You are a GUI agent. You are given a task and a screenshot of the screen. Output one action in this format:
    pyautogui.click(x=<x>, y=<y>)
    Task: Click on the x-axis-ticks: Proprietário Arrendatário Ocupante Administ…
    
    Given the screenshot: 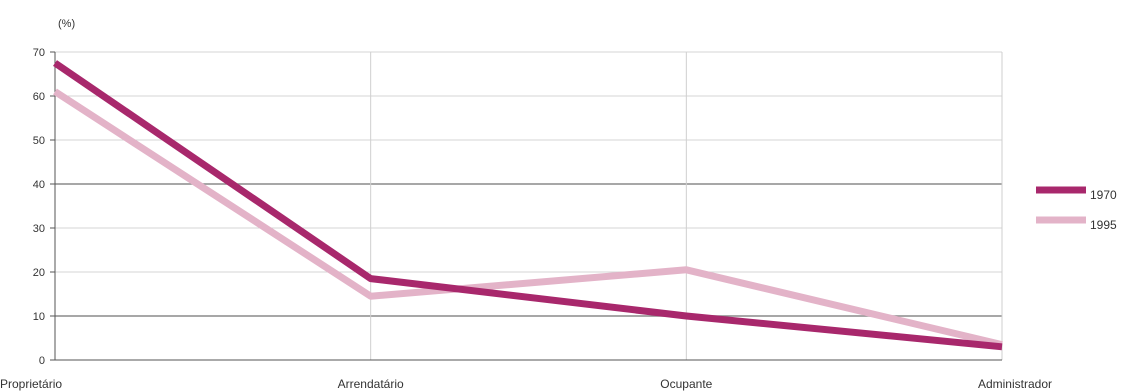 What is the action you would take?
    pyautogui.click(x=526, y=384)
    